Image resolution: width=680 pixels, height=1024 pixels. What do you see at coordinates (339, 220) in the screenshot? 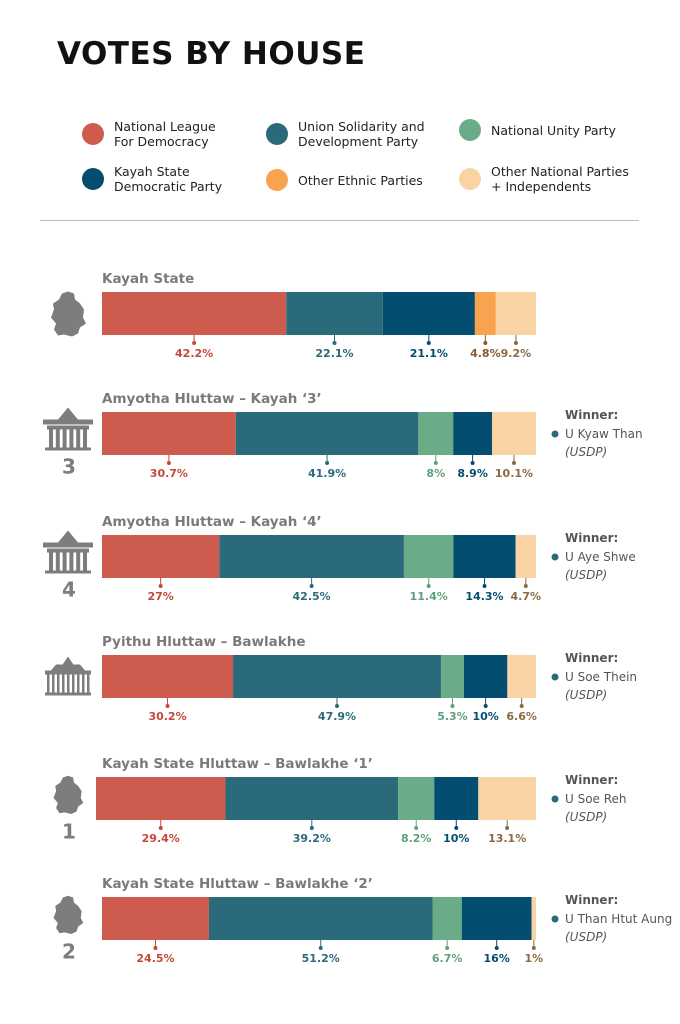
I see `legend-divider` at bounding box center [339, 220].